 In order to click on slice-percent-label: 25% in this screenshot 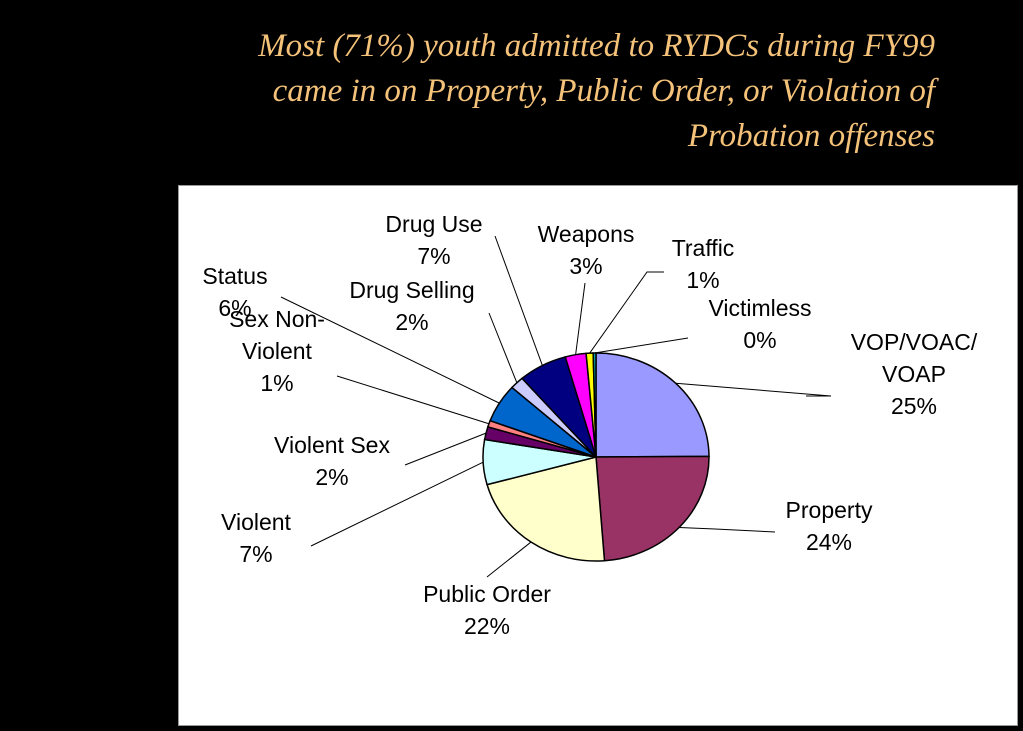, I will do `click(914, 406)`.